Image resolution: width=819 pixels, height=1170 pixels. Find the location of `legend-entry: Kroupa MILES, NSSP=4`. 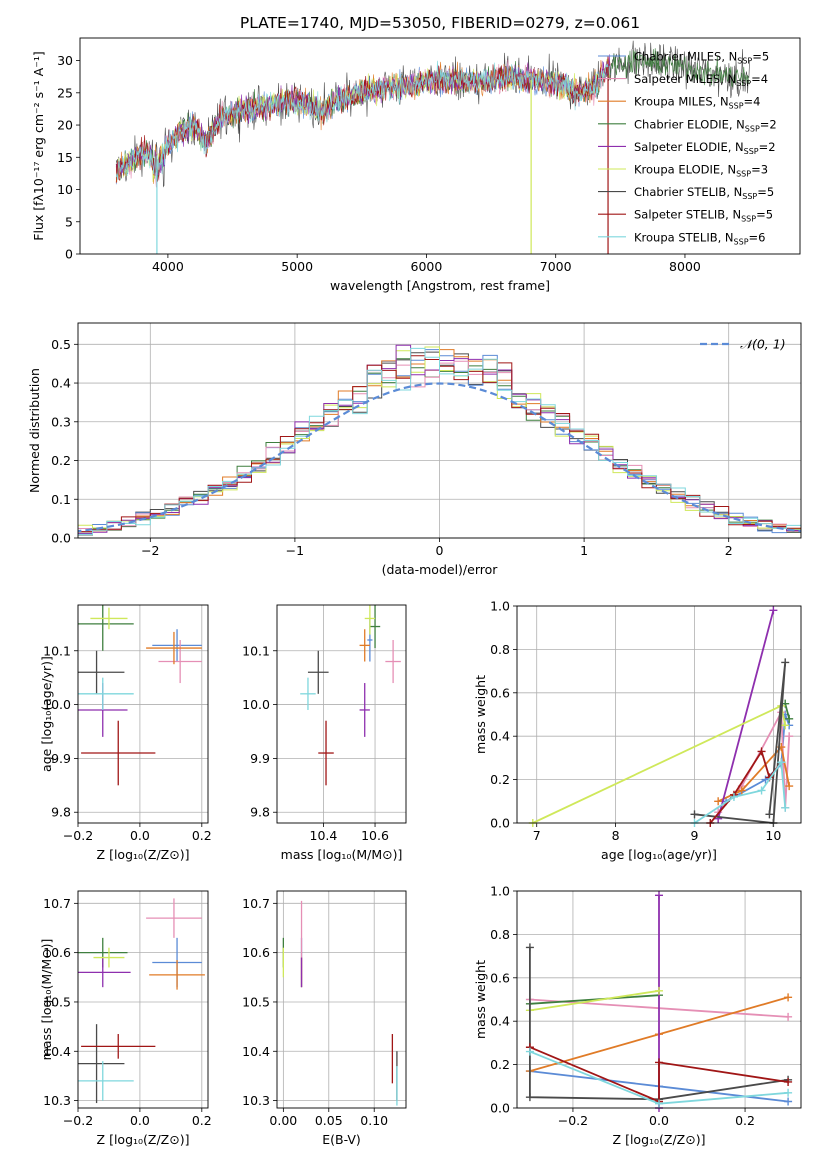

legend-entry: Kroupa MILES, NSSP=4 is located at coordinates (697, 103).